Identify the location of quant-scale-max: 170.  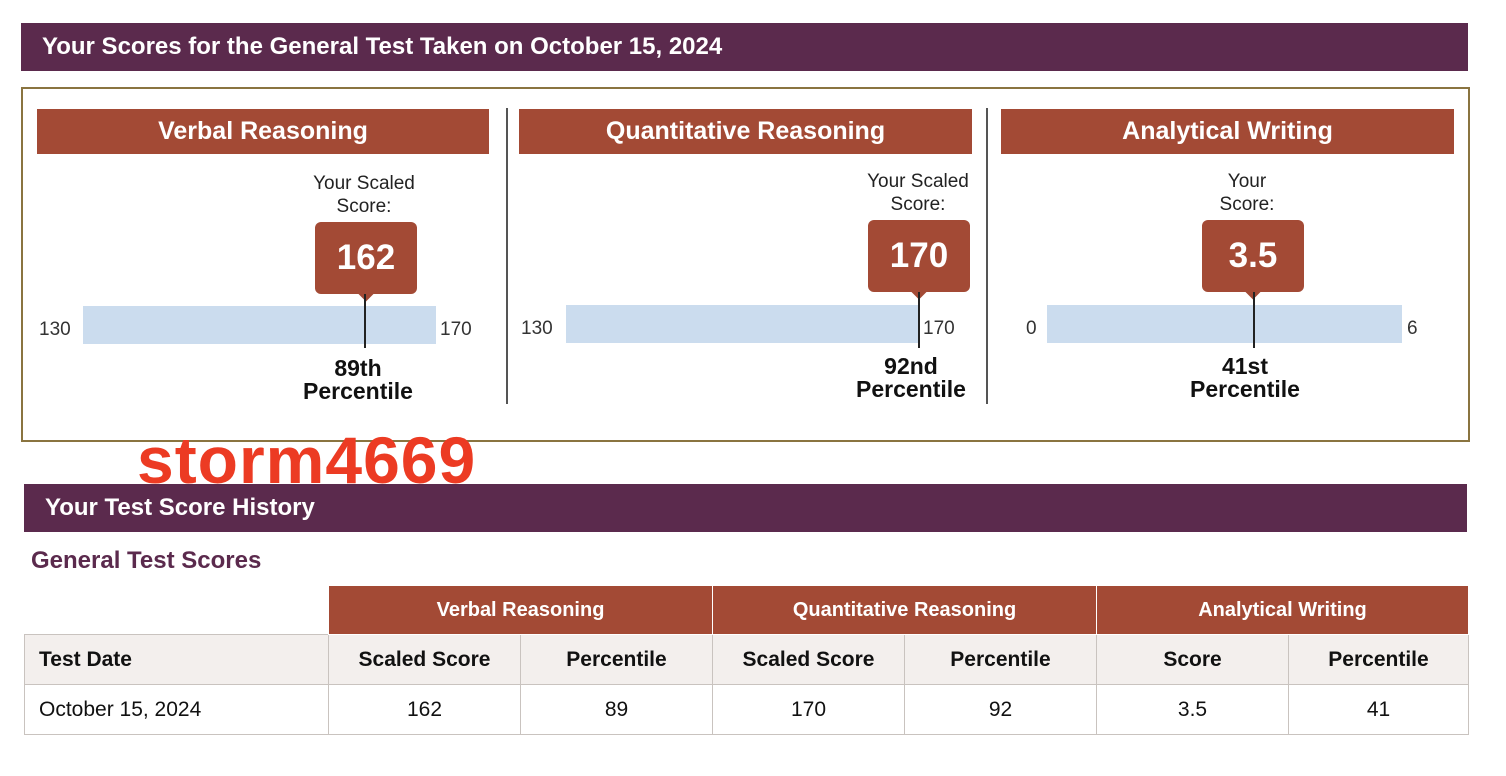
(939, 328).